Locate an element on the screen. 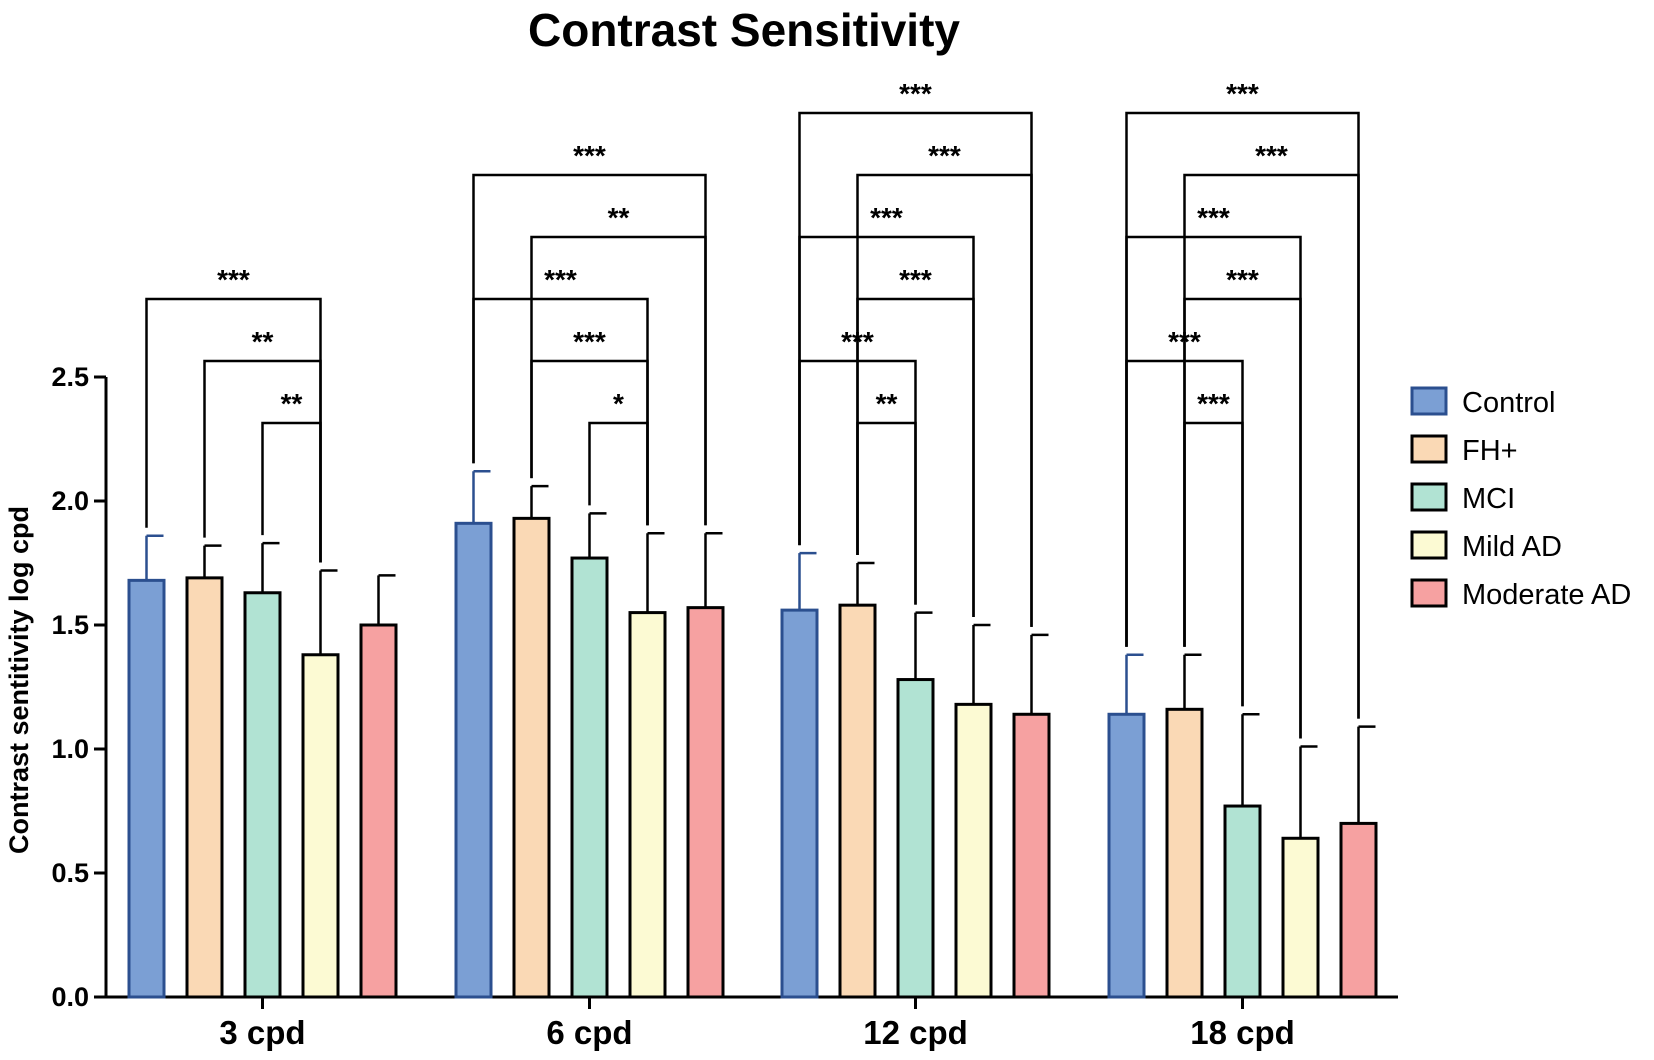 Image resolution: width=1654 pixels, height=1060 pixels. legend-label: Moderate AD is located at coordinates (1546, 595).